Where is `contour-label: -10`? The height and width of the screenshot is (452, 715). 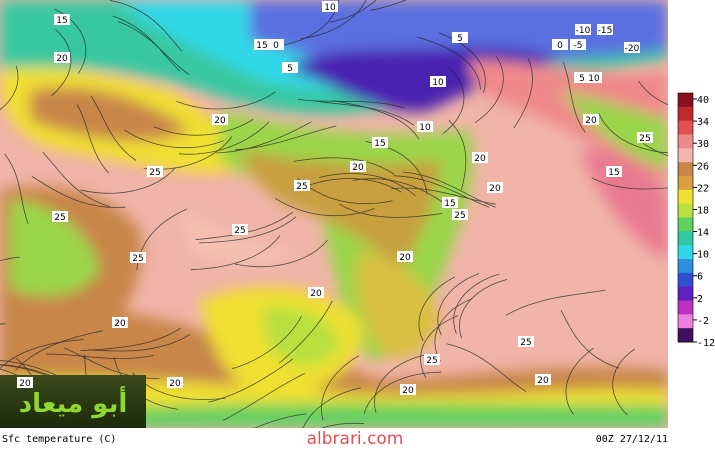 contour-label: -10 is located at coordinates (583, 31).